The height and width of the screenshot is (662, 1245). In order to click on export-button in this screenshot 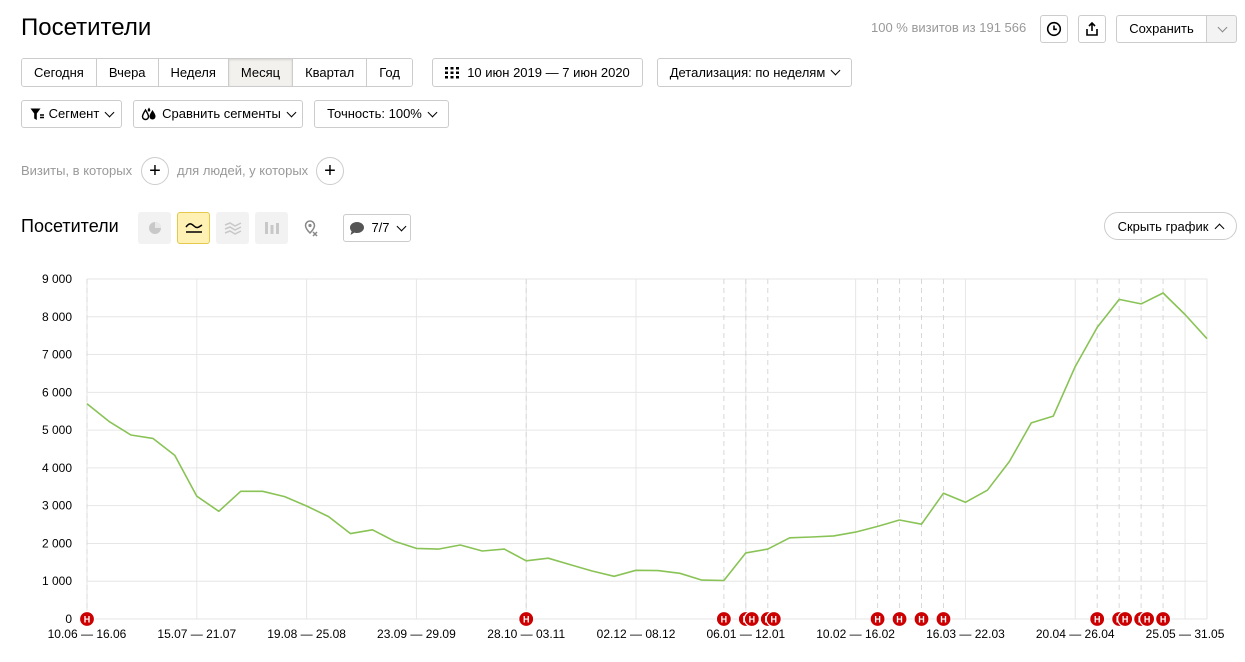, I will do `click(1092, 29)`.